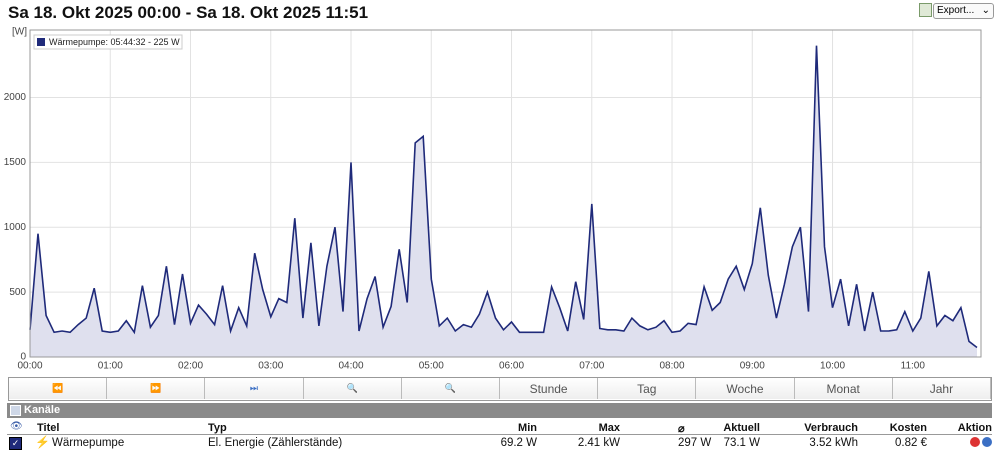 The width and height of the screenshot is (999, 455). Describe the element at coordinates (270, 366) in the screenshot. I see `x-tick-label: 03:00` at that location.